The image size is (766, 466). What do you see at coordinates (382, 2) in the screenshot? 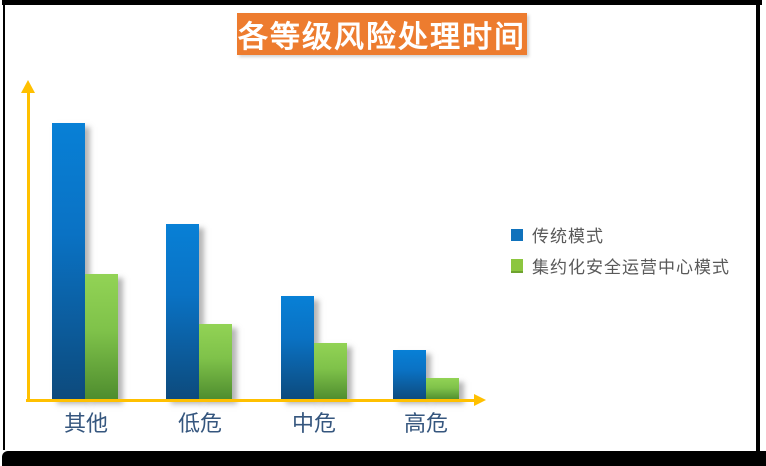
I see `frame-border-top` at bounding box center [382, 2].